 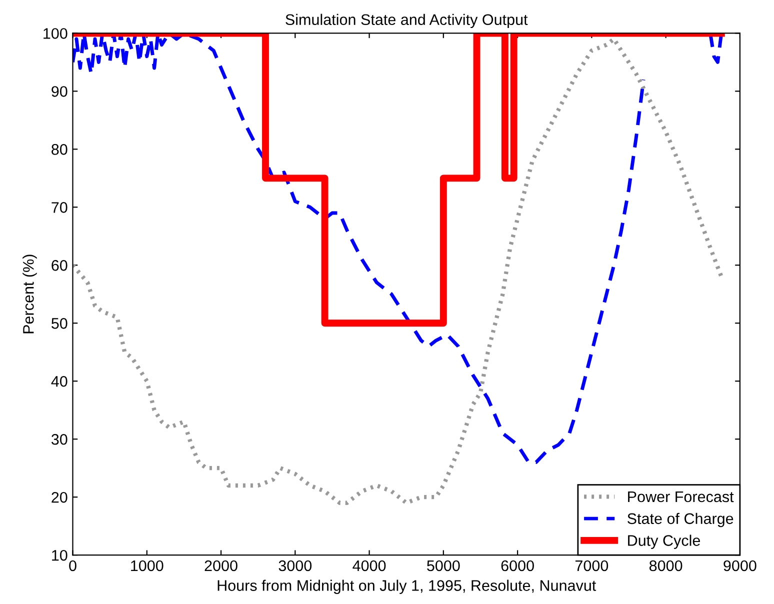 I want to click on y-tick-label: 20, so click(x=60, y=497).